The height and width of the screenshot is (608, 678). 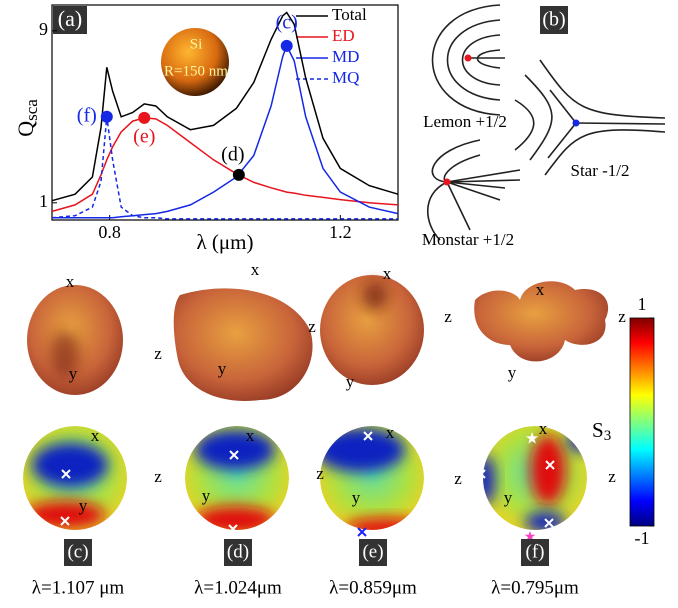 I want to click on wavelength-label: λ=1.024μm, so click(x=238, y=587).